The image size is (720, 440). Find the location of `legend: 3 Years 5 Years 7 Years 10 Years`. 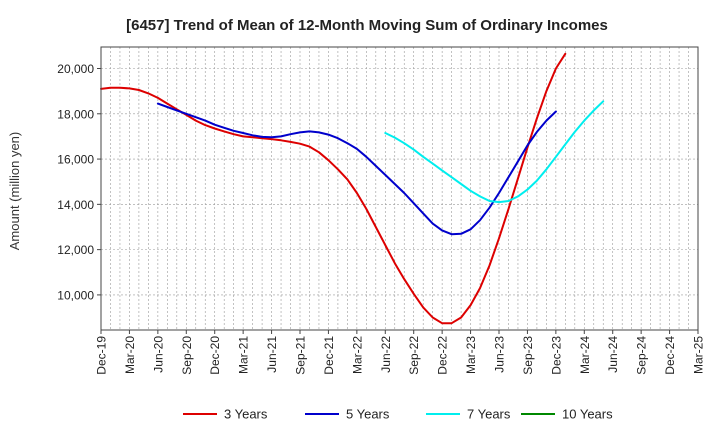

legend: 3 Years 5 Years 7 Years 10 Years is located at coordinates (398, 414).